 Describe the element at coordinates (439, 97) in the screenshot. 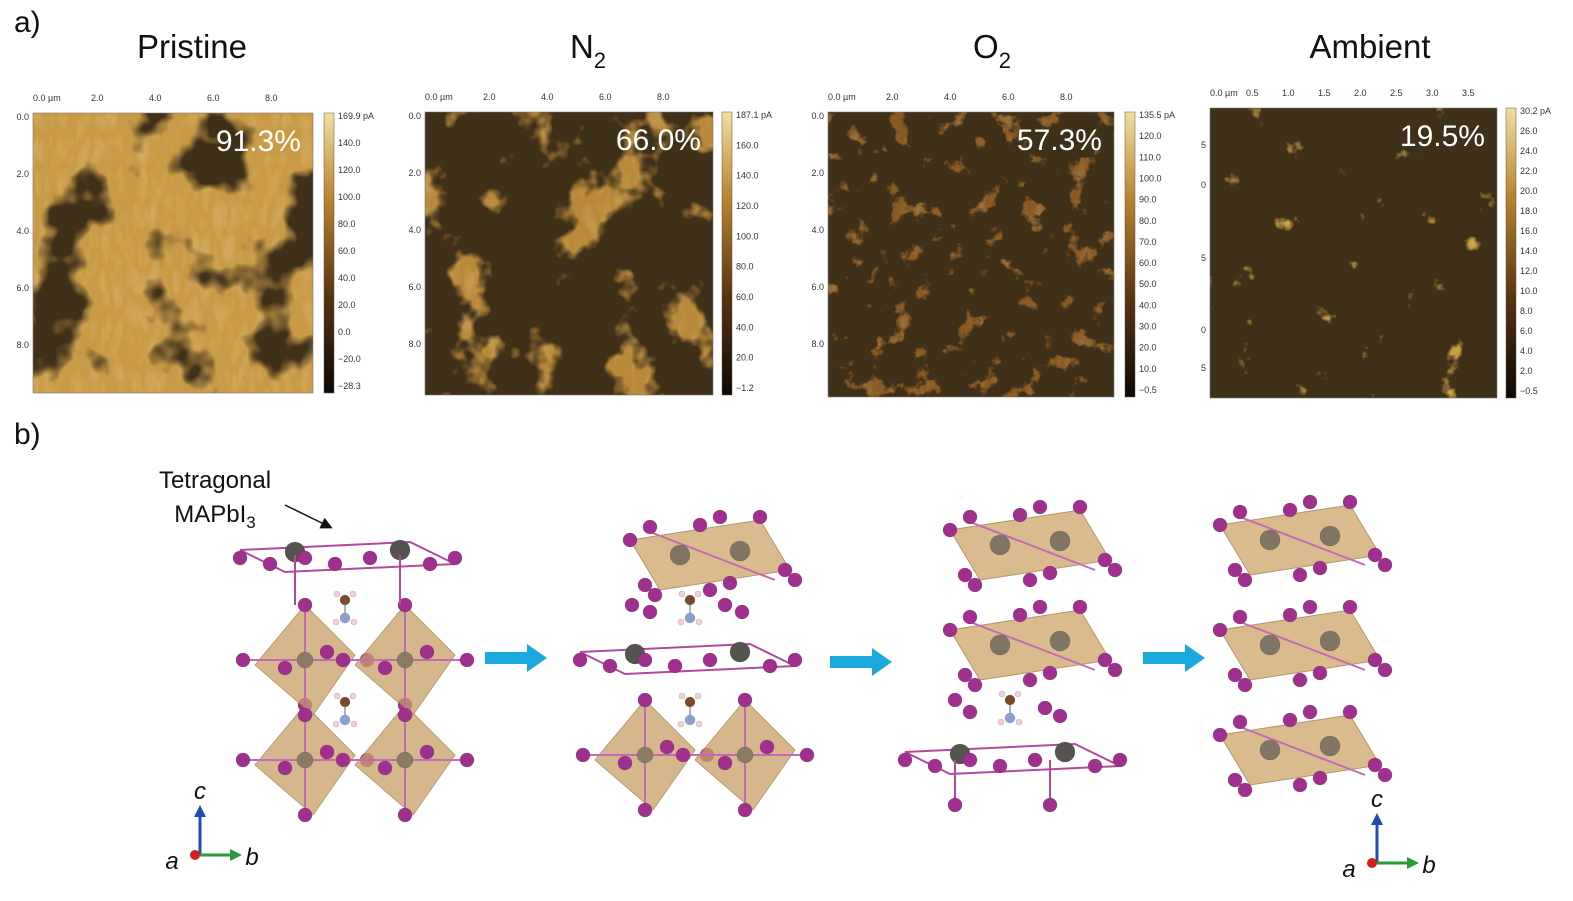

I see `x-tick-label: 0.0 µm` at that location.